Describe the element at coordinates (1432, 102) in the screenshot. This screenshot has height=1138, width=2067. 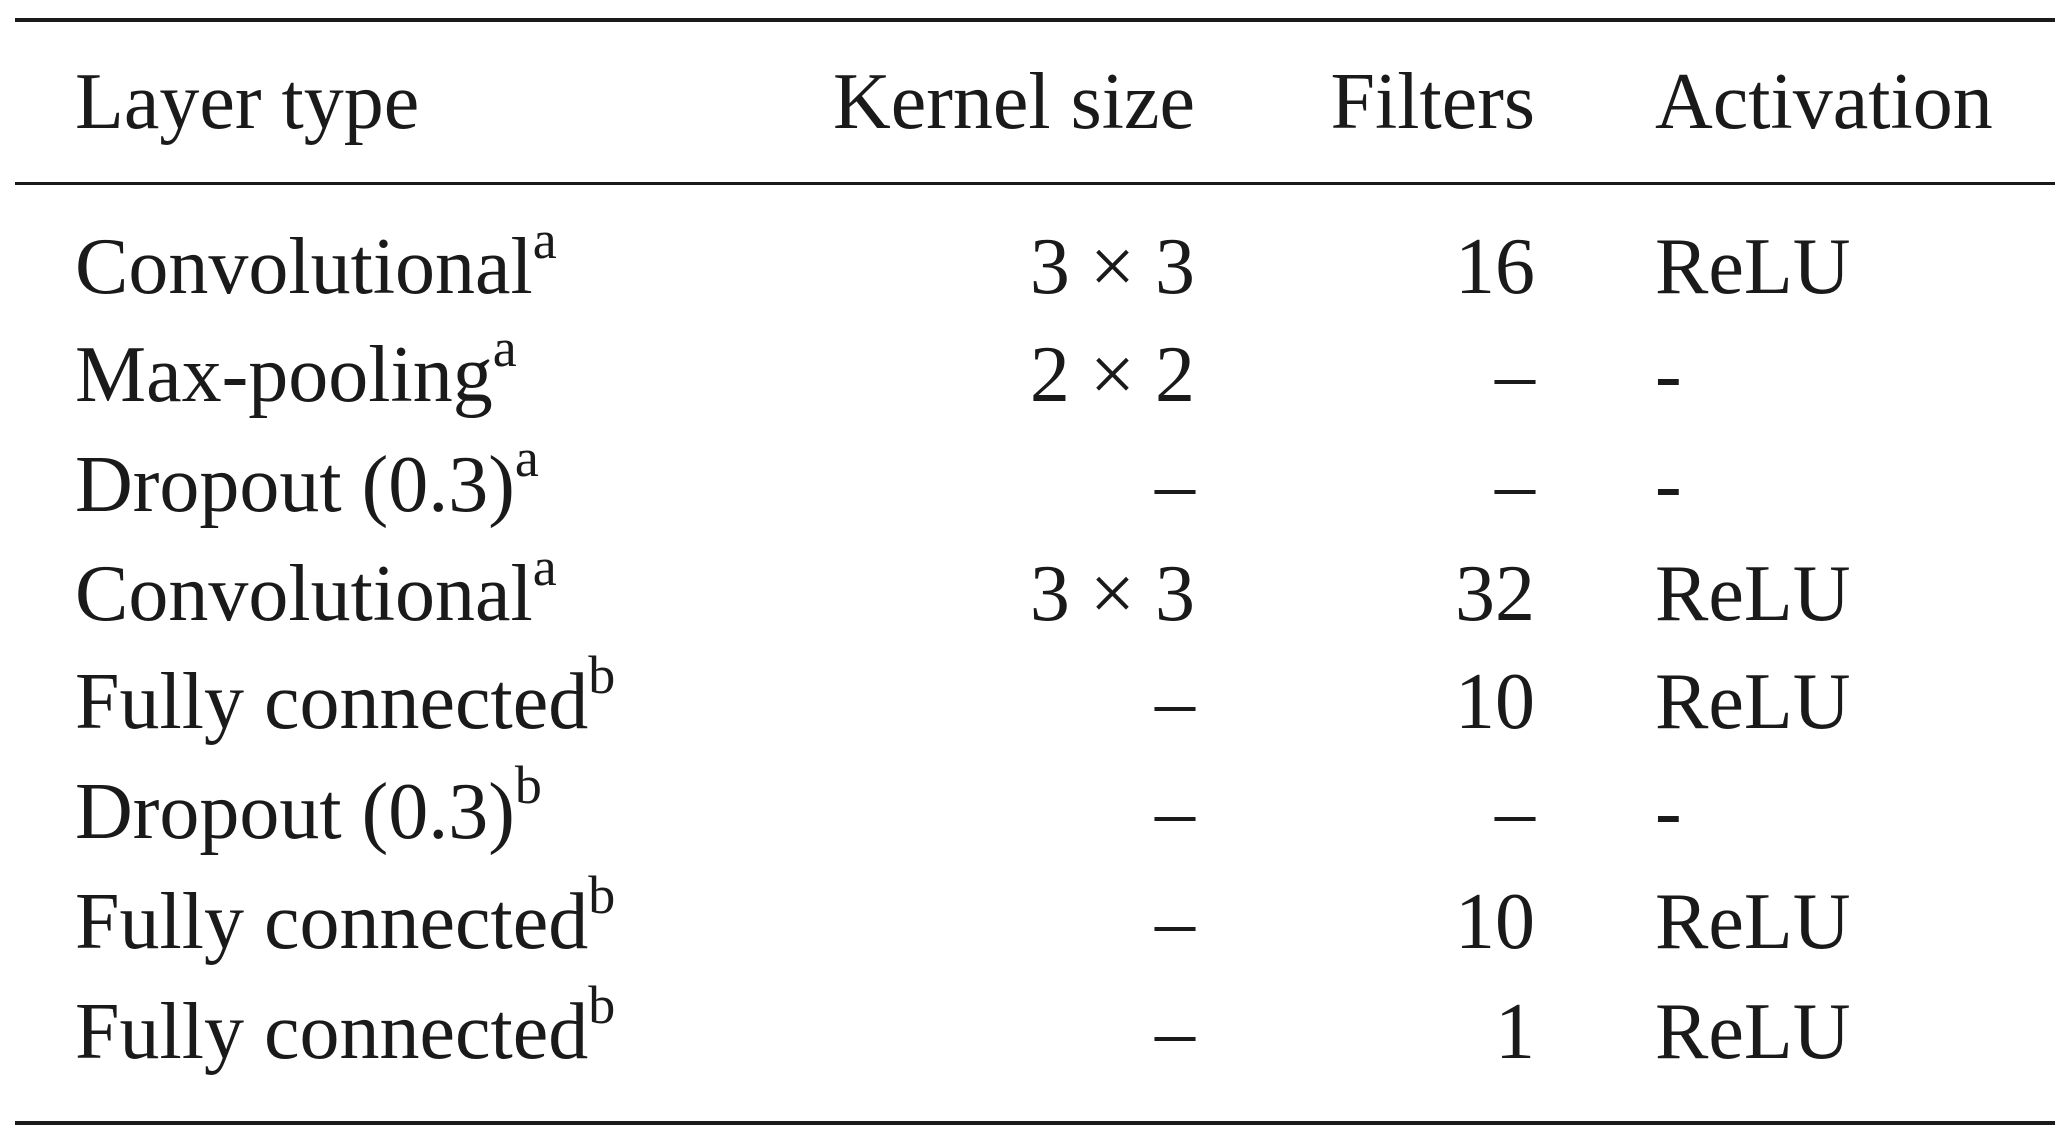
I see `header-filters: Filters` at that location.